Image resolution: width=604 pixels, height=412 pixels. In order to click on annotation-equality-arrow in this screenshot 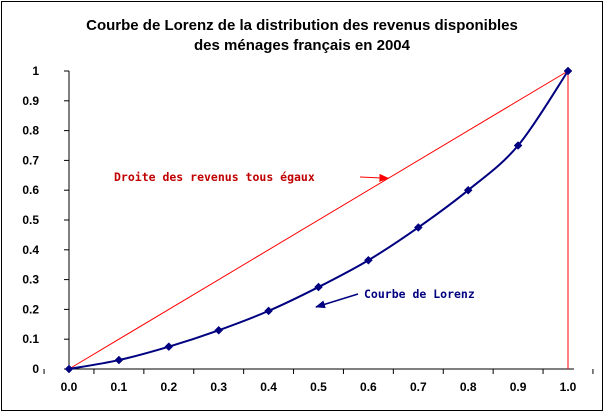, I will do `click(374, 177)`.